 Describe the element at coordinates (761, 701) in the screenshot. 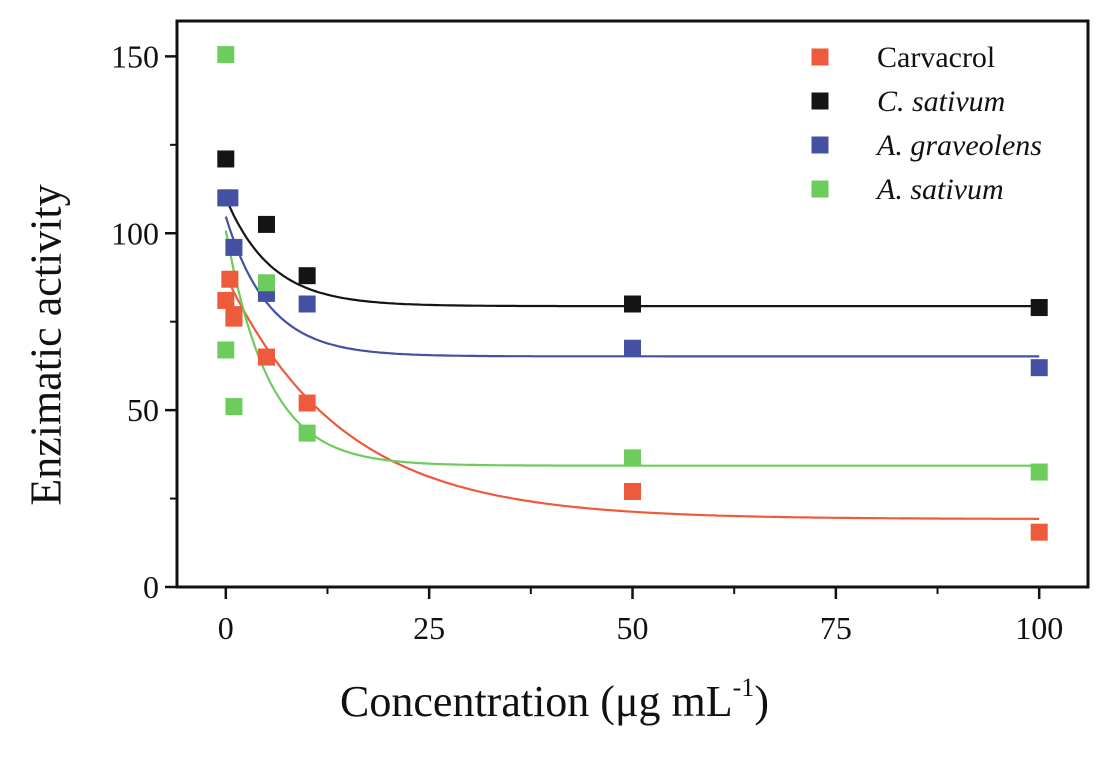

I see `x-axis-title-close: )` at that location.